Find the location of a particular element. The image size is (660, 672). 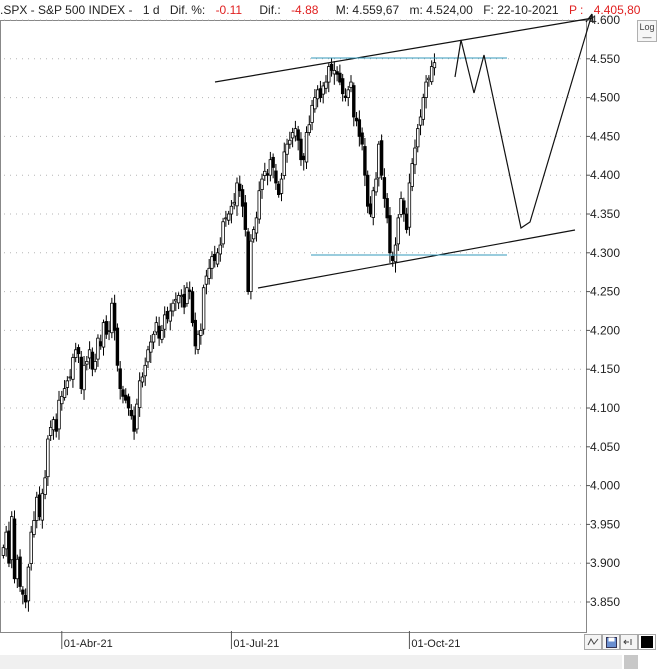

change-label: Dif.: is located at coordinates (270, 10).